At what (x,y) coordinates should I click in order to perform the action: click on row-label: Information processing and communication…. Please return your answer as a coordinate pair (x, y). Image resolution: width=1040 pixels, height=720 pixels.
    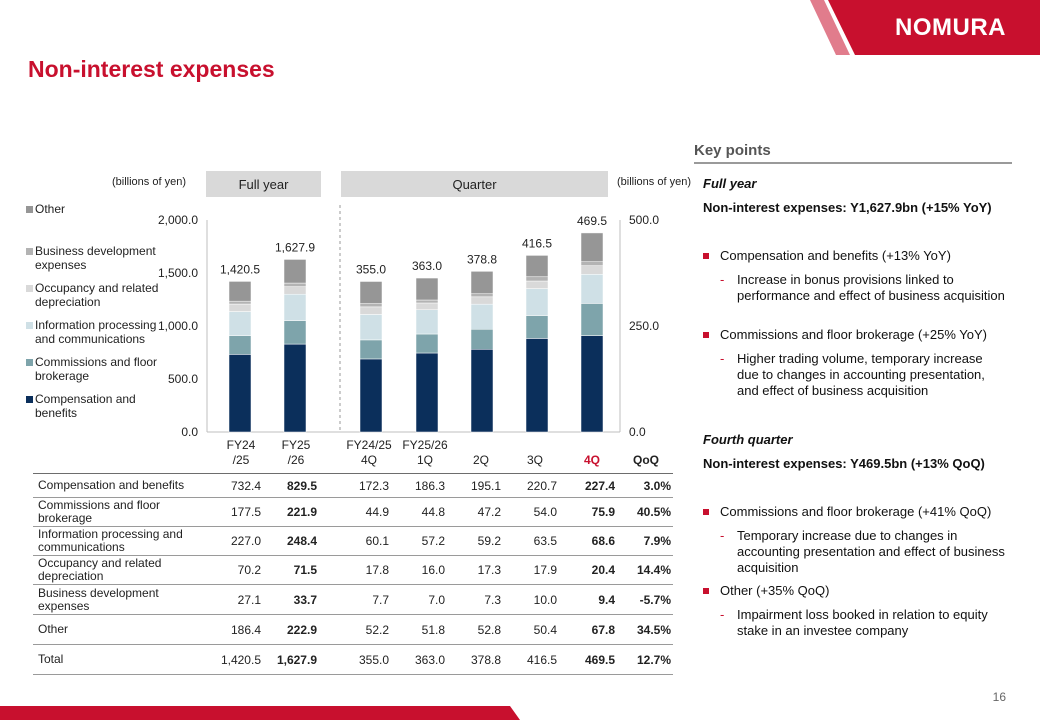
    Looking at the image, I should click on (113, 541).